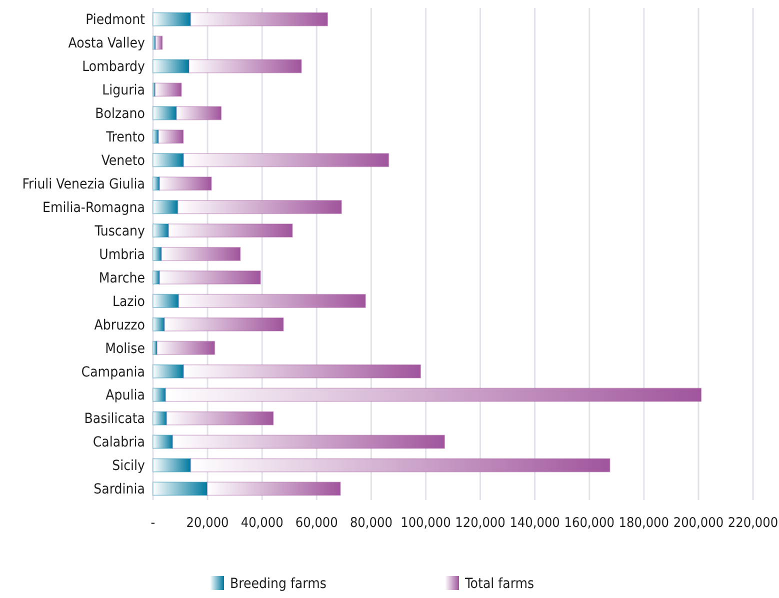 The image size is (779, 598). I want to click on y-tick-label: Marche, so click(122, 278).